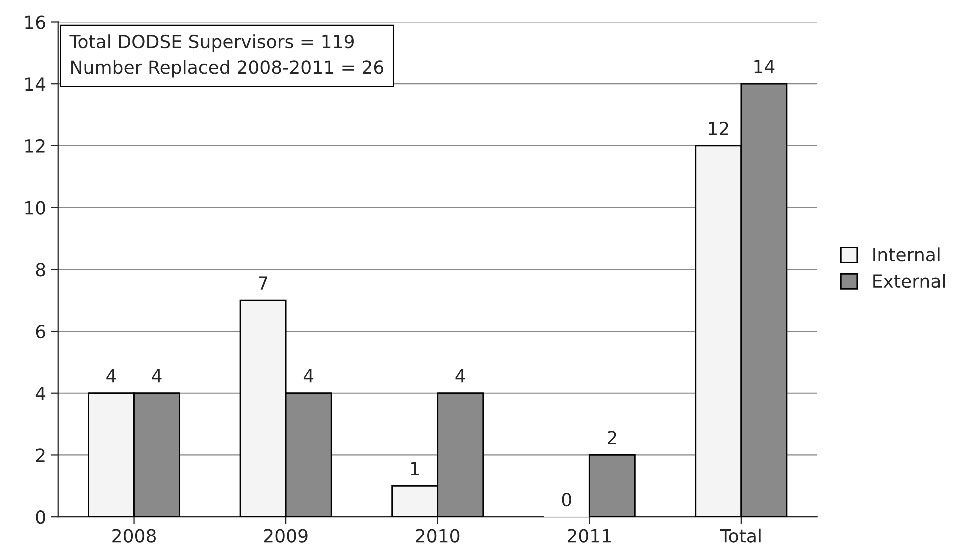 The image size is (973, 556). I want to click on data-label: 2, so click(612, 438).